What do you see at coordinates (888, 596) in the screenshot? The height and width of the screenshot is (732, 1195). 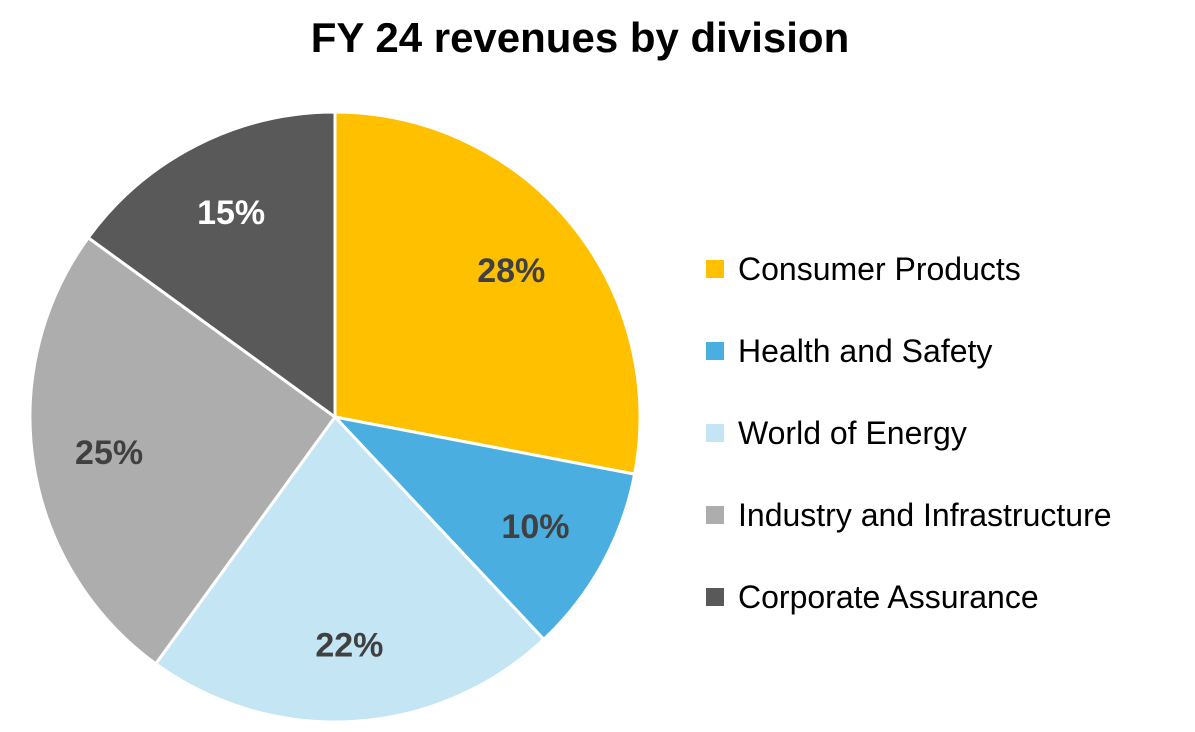 I see `legend-label: Corporate Assurance` at bounding box center [888, 596].